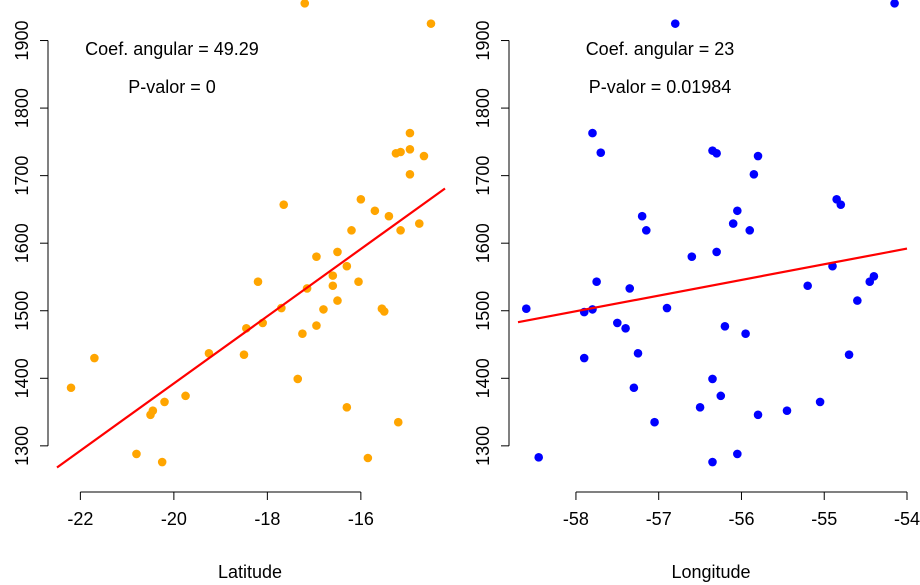 The width and height of the screenshot is (920, 585). Describe the element at coordinates (907, 519) in the screenshot. I see `x-tick-label: -54` at that location.